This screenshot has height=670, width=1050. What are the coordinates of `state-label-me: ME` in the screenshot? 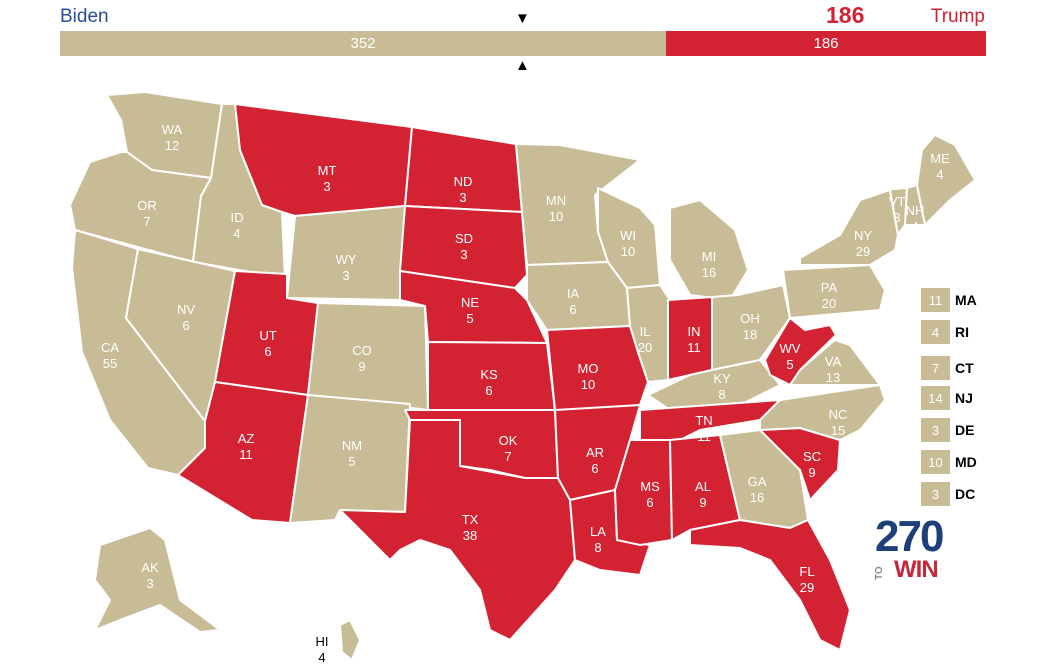 It's located at (940, 158).